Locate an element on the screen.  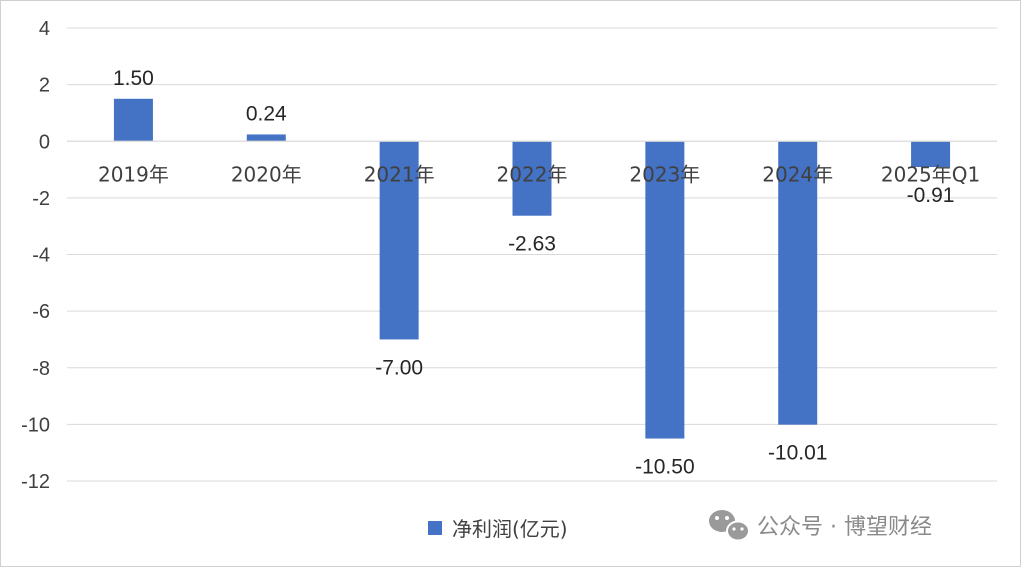
y-tick-label: -12 is located at coordinates (35, 482).